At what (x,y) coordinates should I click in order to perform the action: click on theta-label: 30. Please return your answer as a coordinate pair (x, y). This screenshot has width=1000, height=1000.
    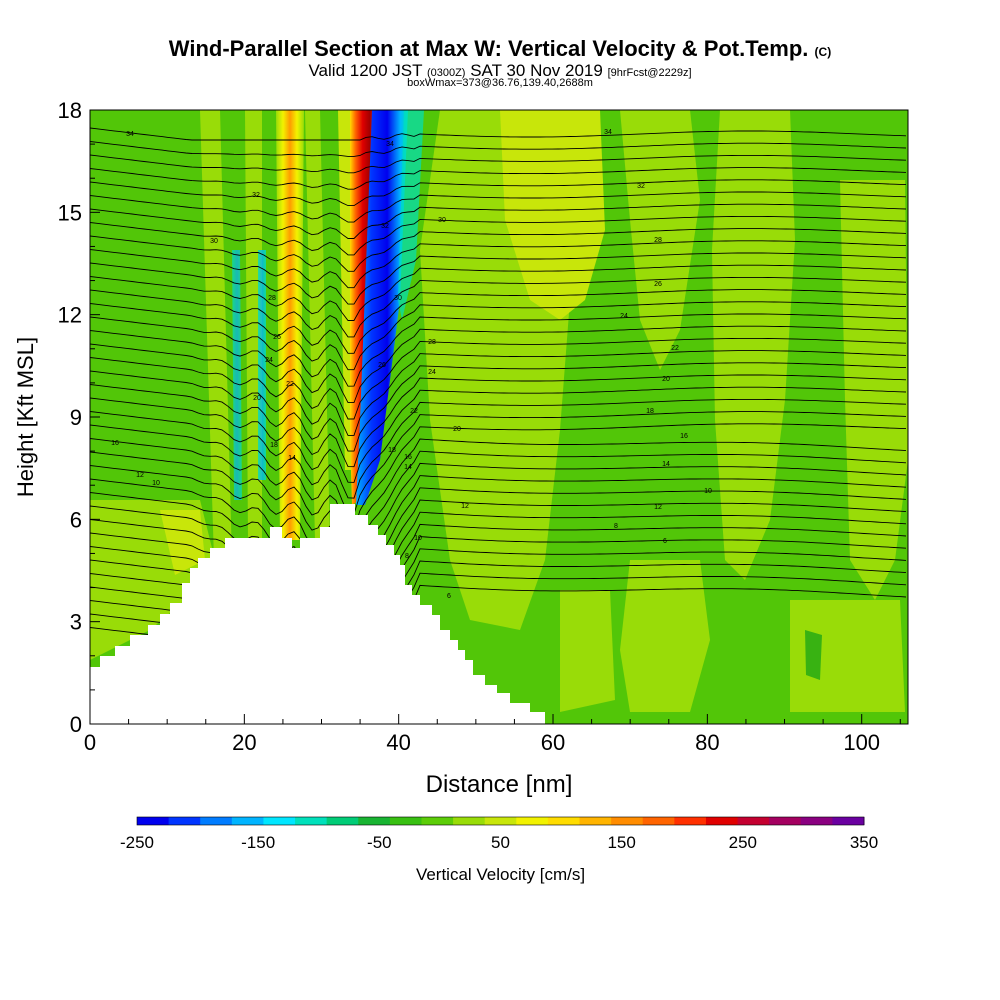
    Looking at the image, I should click on (398, 298).